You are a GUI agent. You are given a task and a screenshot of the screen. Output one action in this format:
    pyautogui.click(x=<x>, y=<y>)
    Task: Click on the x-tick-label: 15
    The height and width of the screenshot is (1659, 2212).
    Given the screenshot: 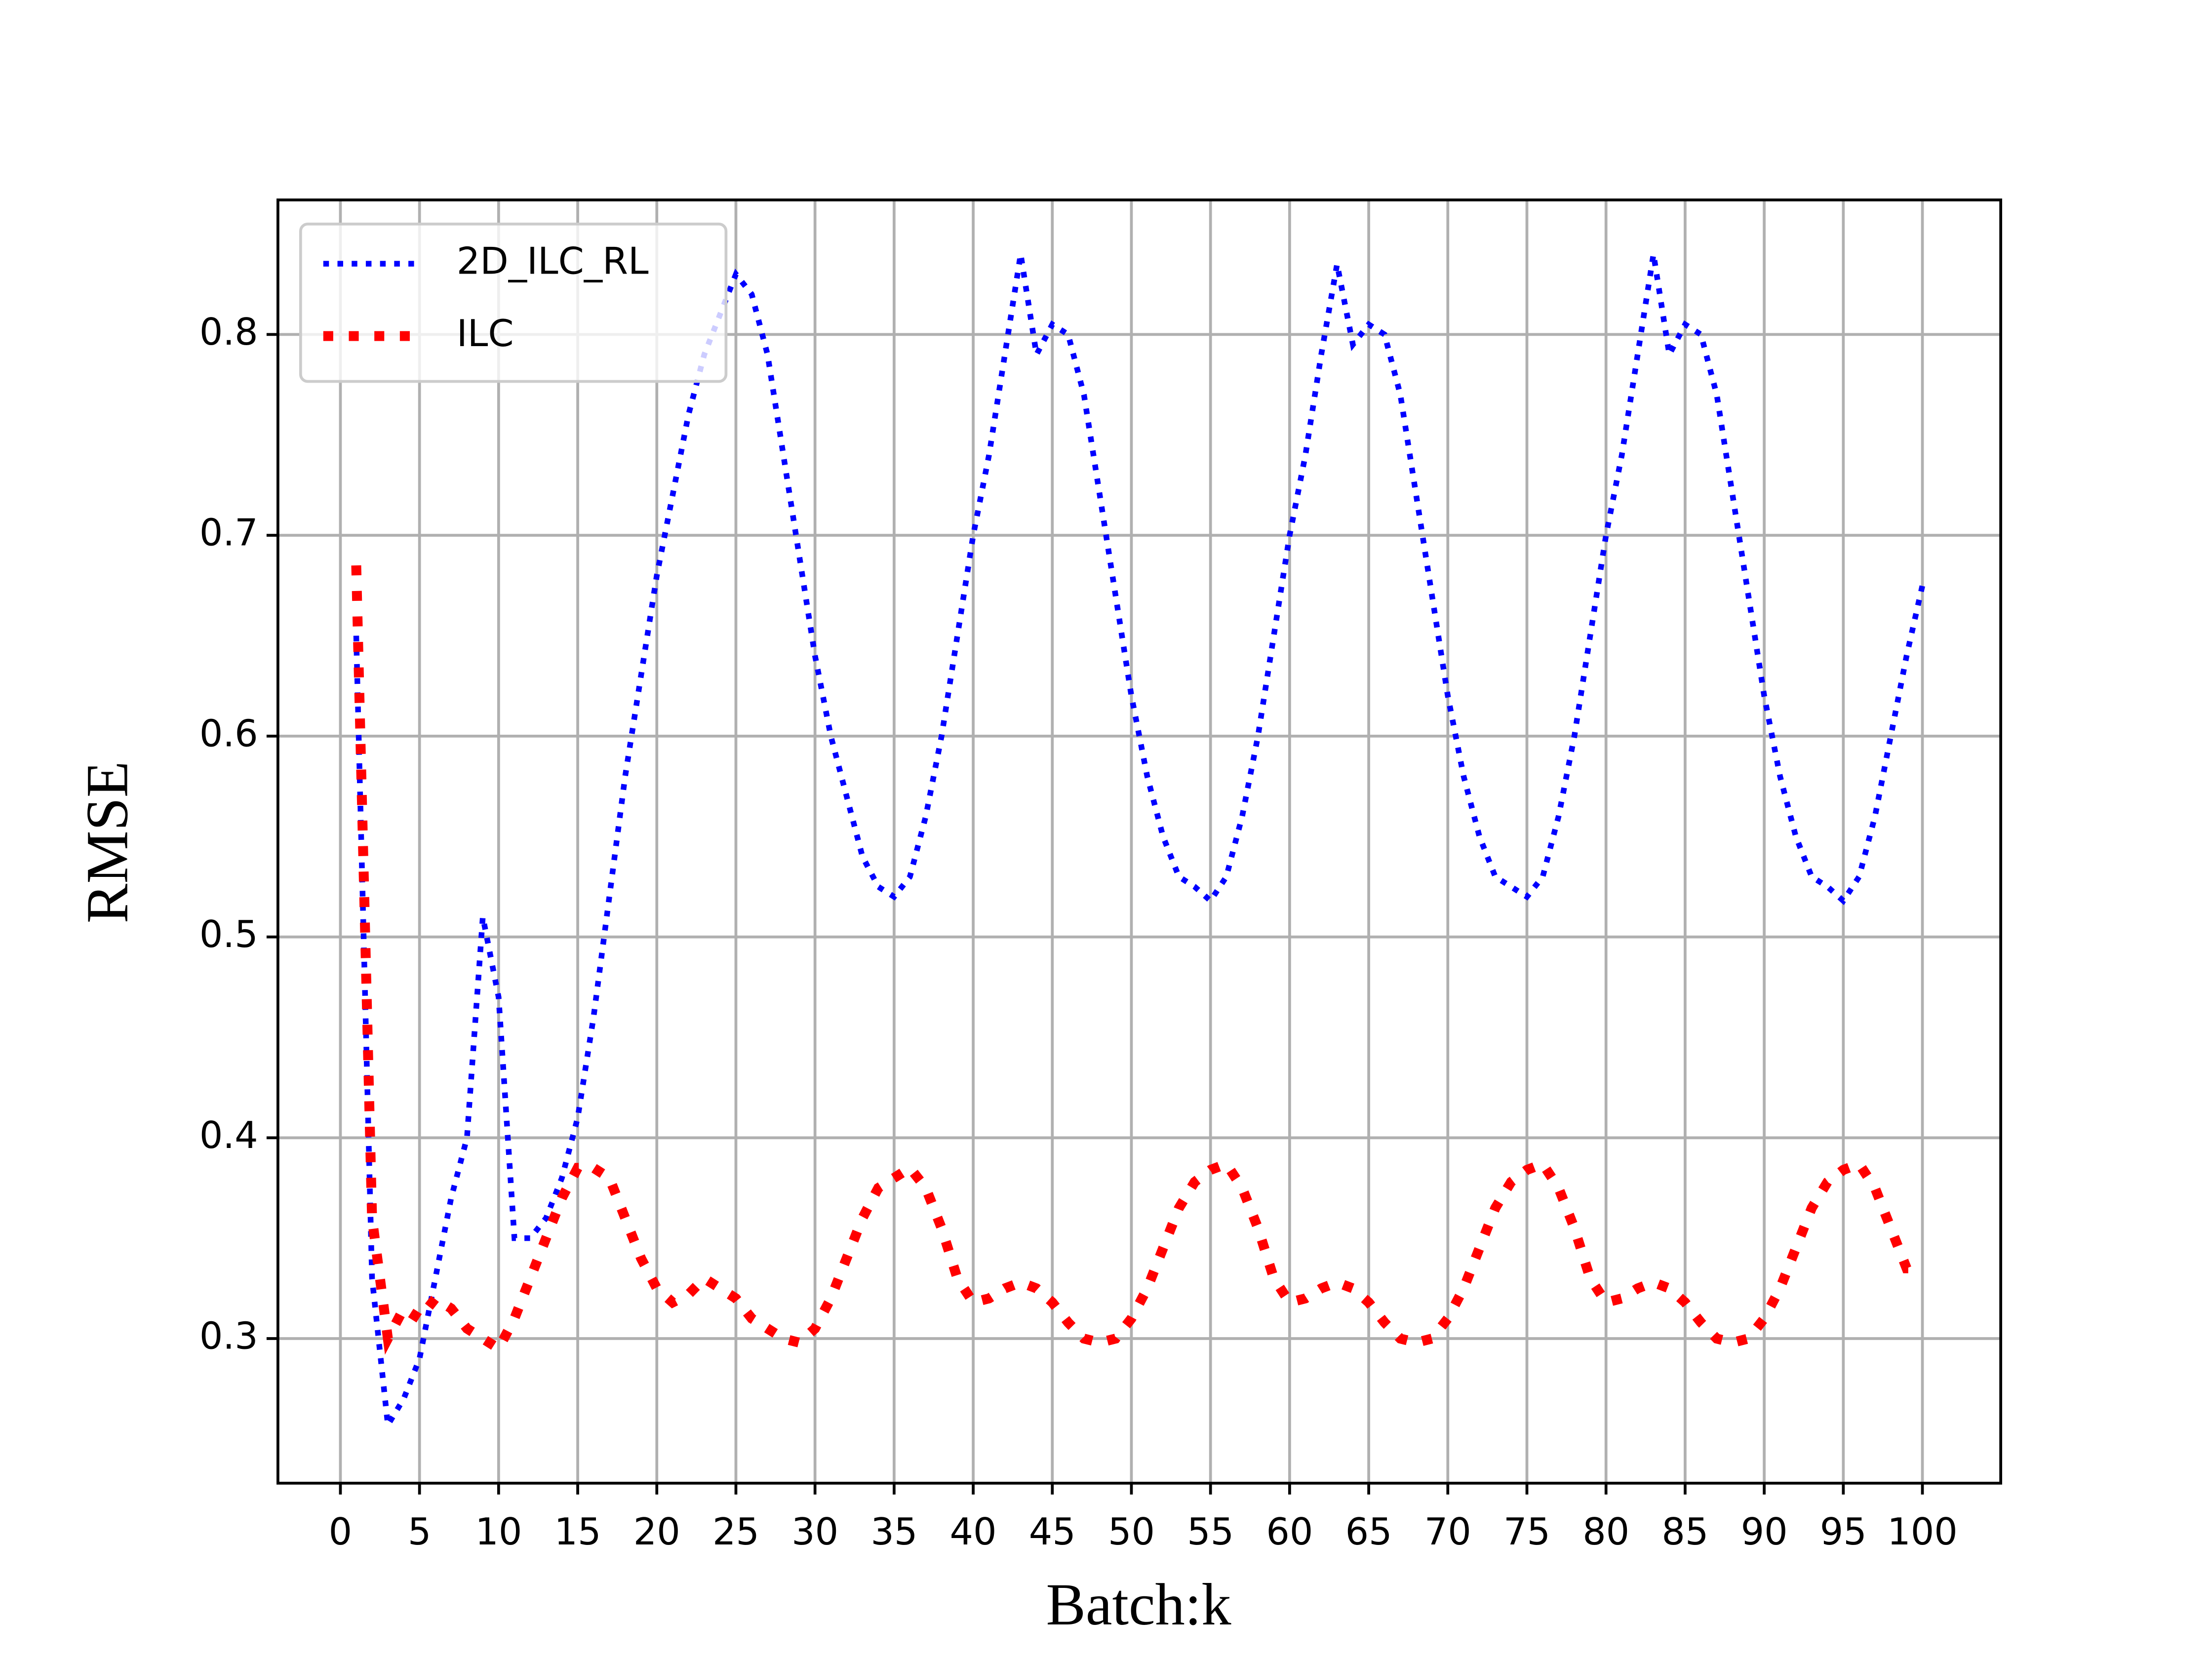 What is the action you would take?
    pyautogui.click(x=577, y=1532)
    